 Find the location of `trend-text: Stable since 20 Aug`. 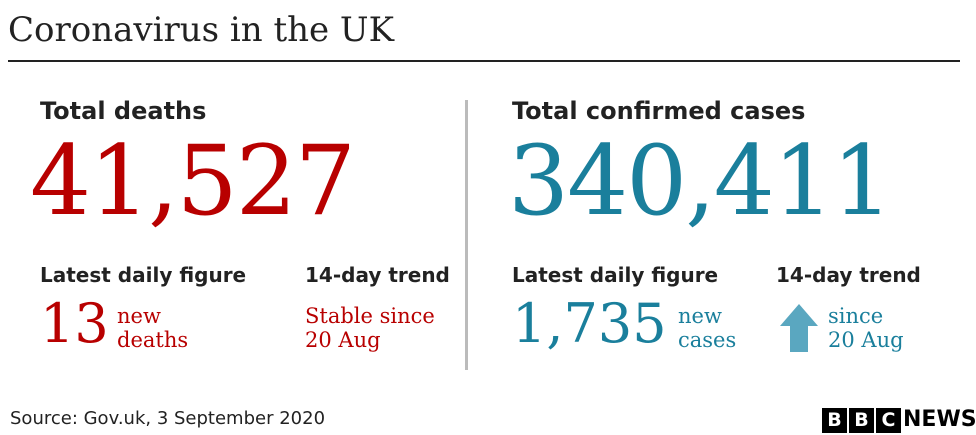

trend-text: Stable since 20 Aug is located at coordinates (370, 328).